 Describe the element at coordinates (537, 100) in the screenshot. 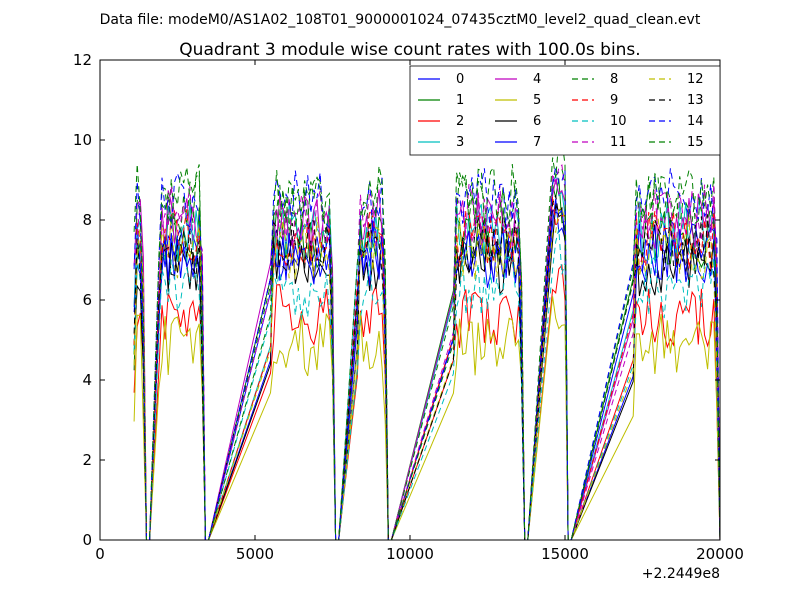

I see `legend-label-5: 5` at that location.